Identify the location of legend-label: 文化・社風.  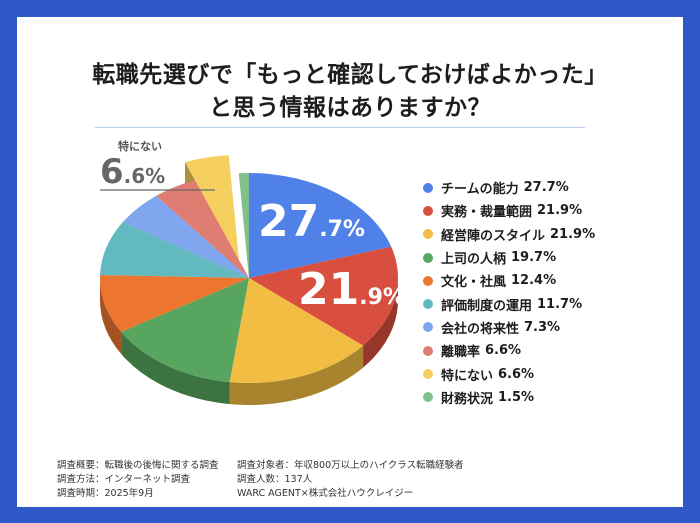
(474, 283).